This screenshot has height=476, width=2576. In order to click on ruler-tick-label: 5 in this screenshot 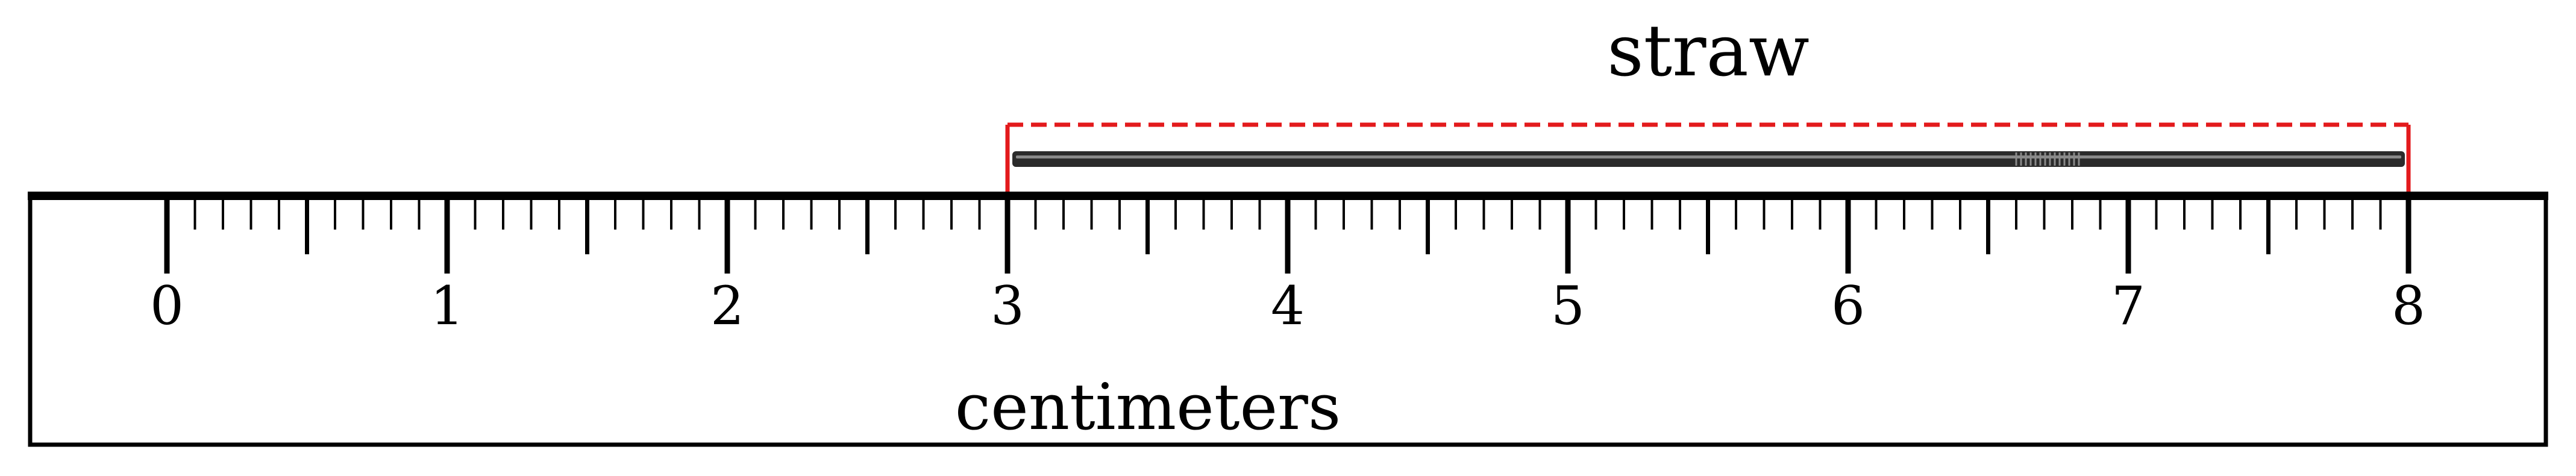, I will do `click(1568, 306)`.